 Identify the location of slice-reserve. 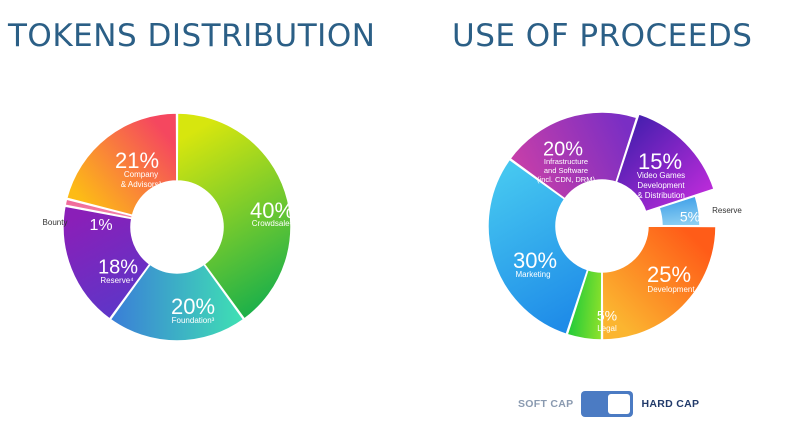
(106, 263).